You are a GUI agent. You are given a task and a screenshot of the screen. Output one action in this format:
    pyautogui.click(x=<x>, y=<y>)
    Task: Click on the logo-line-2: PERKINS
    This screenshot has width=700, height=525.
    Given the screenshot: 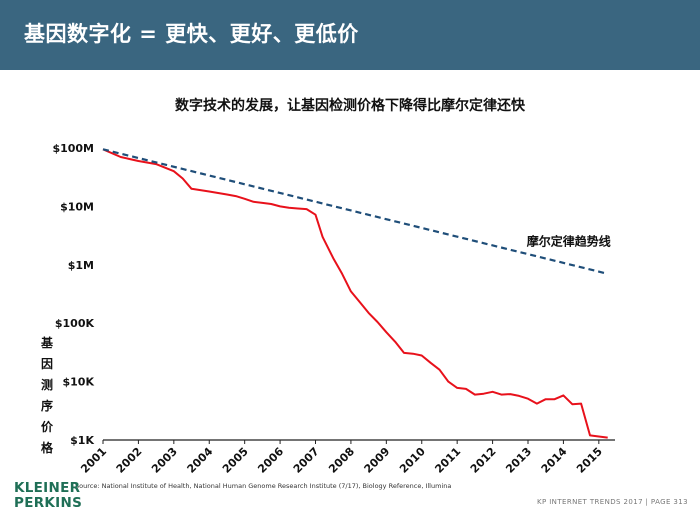 What is the action you would take?
    pyautogui.click(x=48, y=503)
    